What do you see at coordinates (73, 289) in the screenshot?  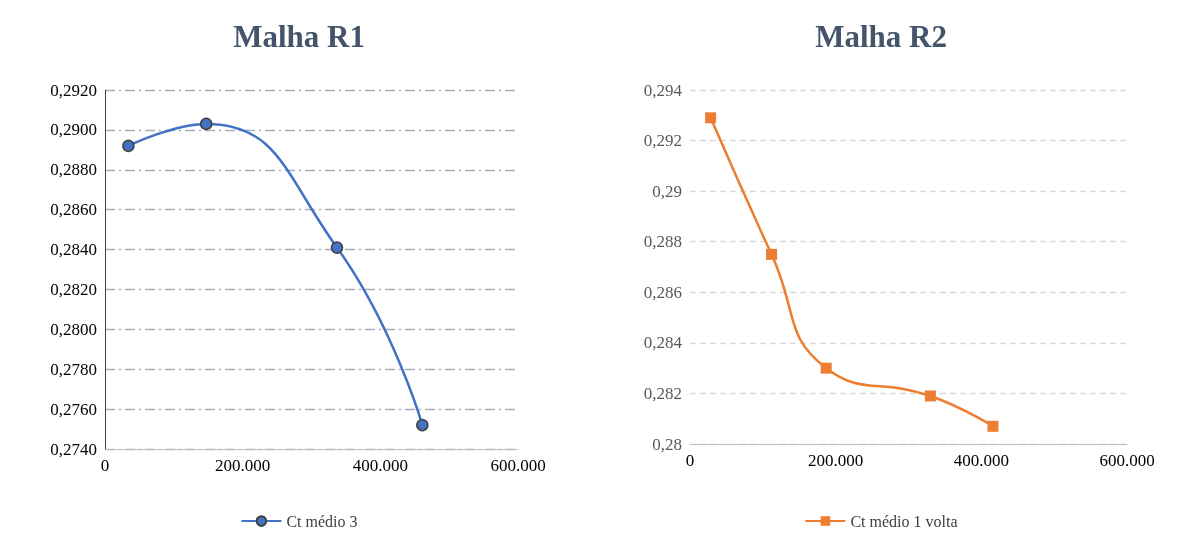 I see `y-tick-label: 0,2820` at bounding box center [73, 289].